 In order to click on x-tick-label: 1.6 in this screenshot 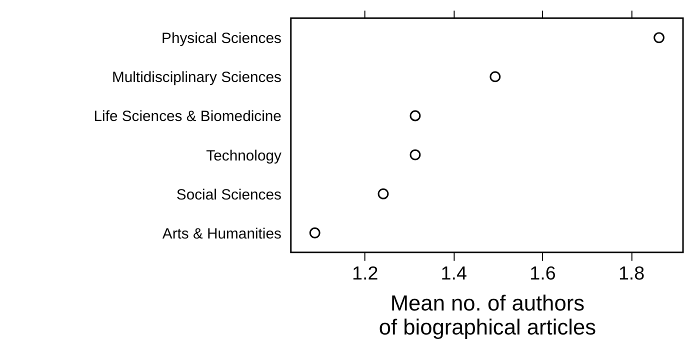, I will do `click(543, 273)`.